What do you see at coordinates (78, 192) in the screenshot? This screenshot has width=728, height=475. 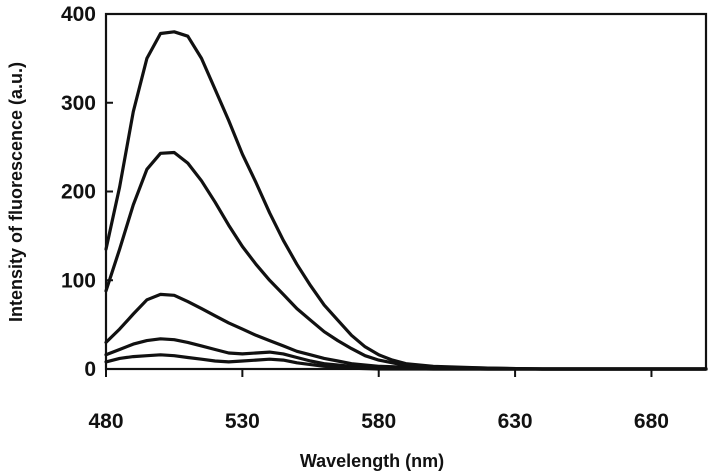 I see `y-tick-label: 200` at bounding box center [78, 192].